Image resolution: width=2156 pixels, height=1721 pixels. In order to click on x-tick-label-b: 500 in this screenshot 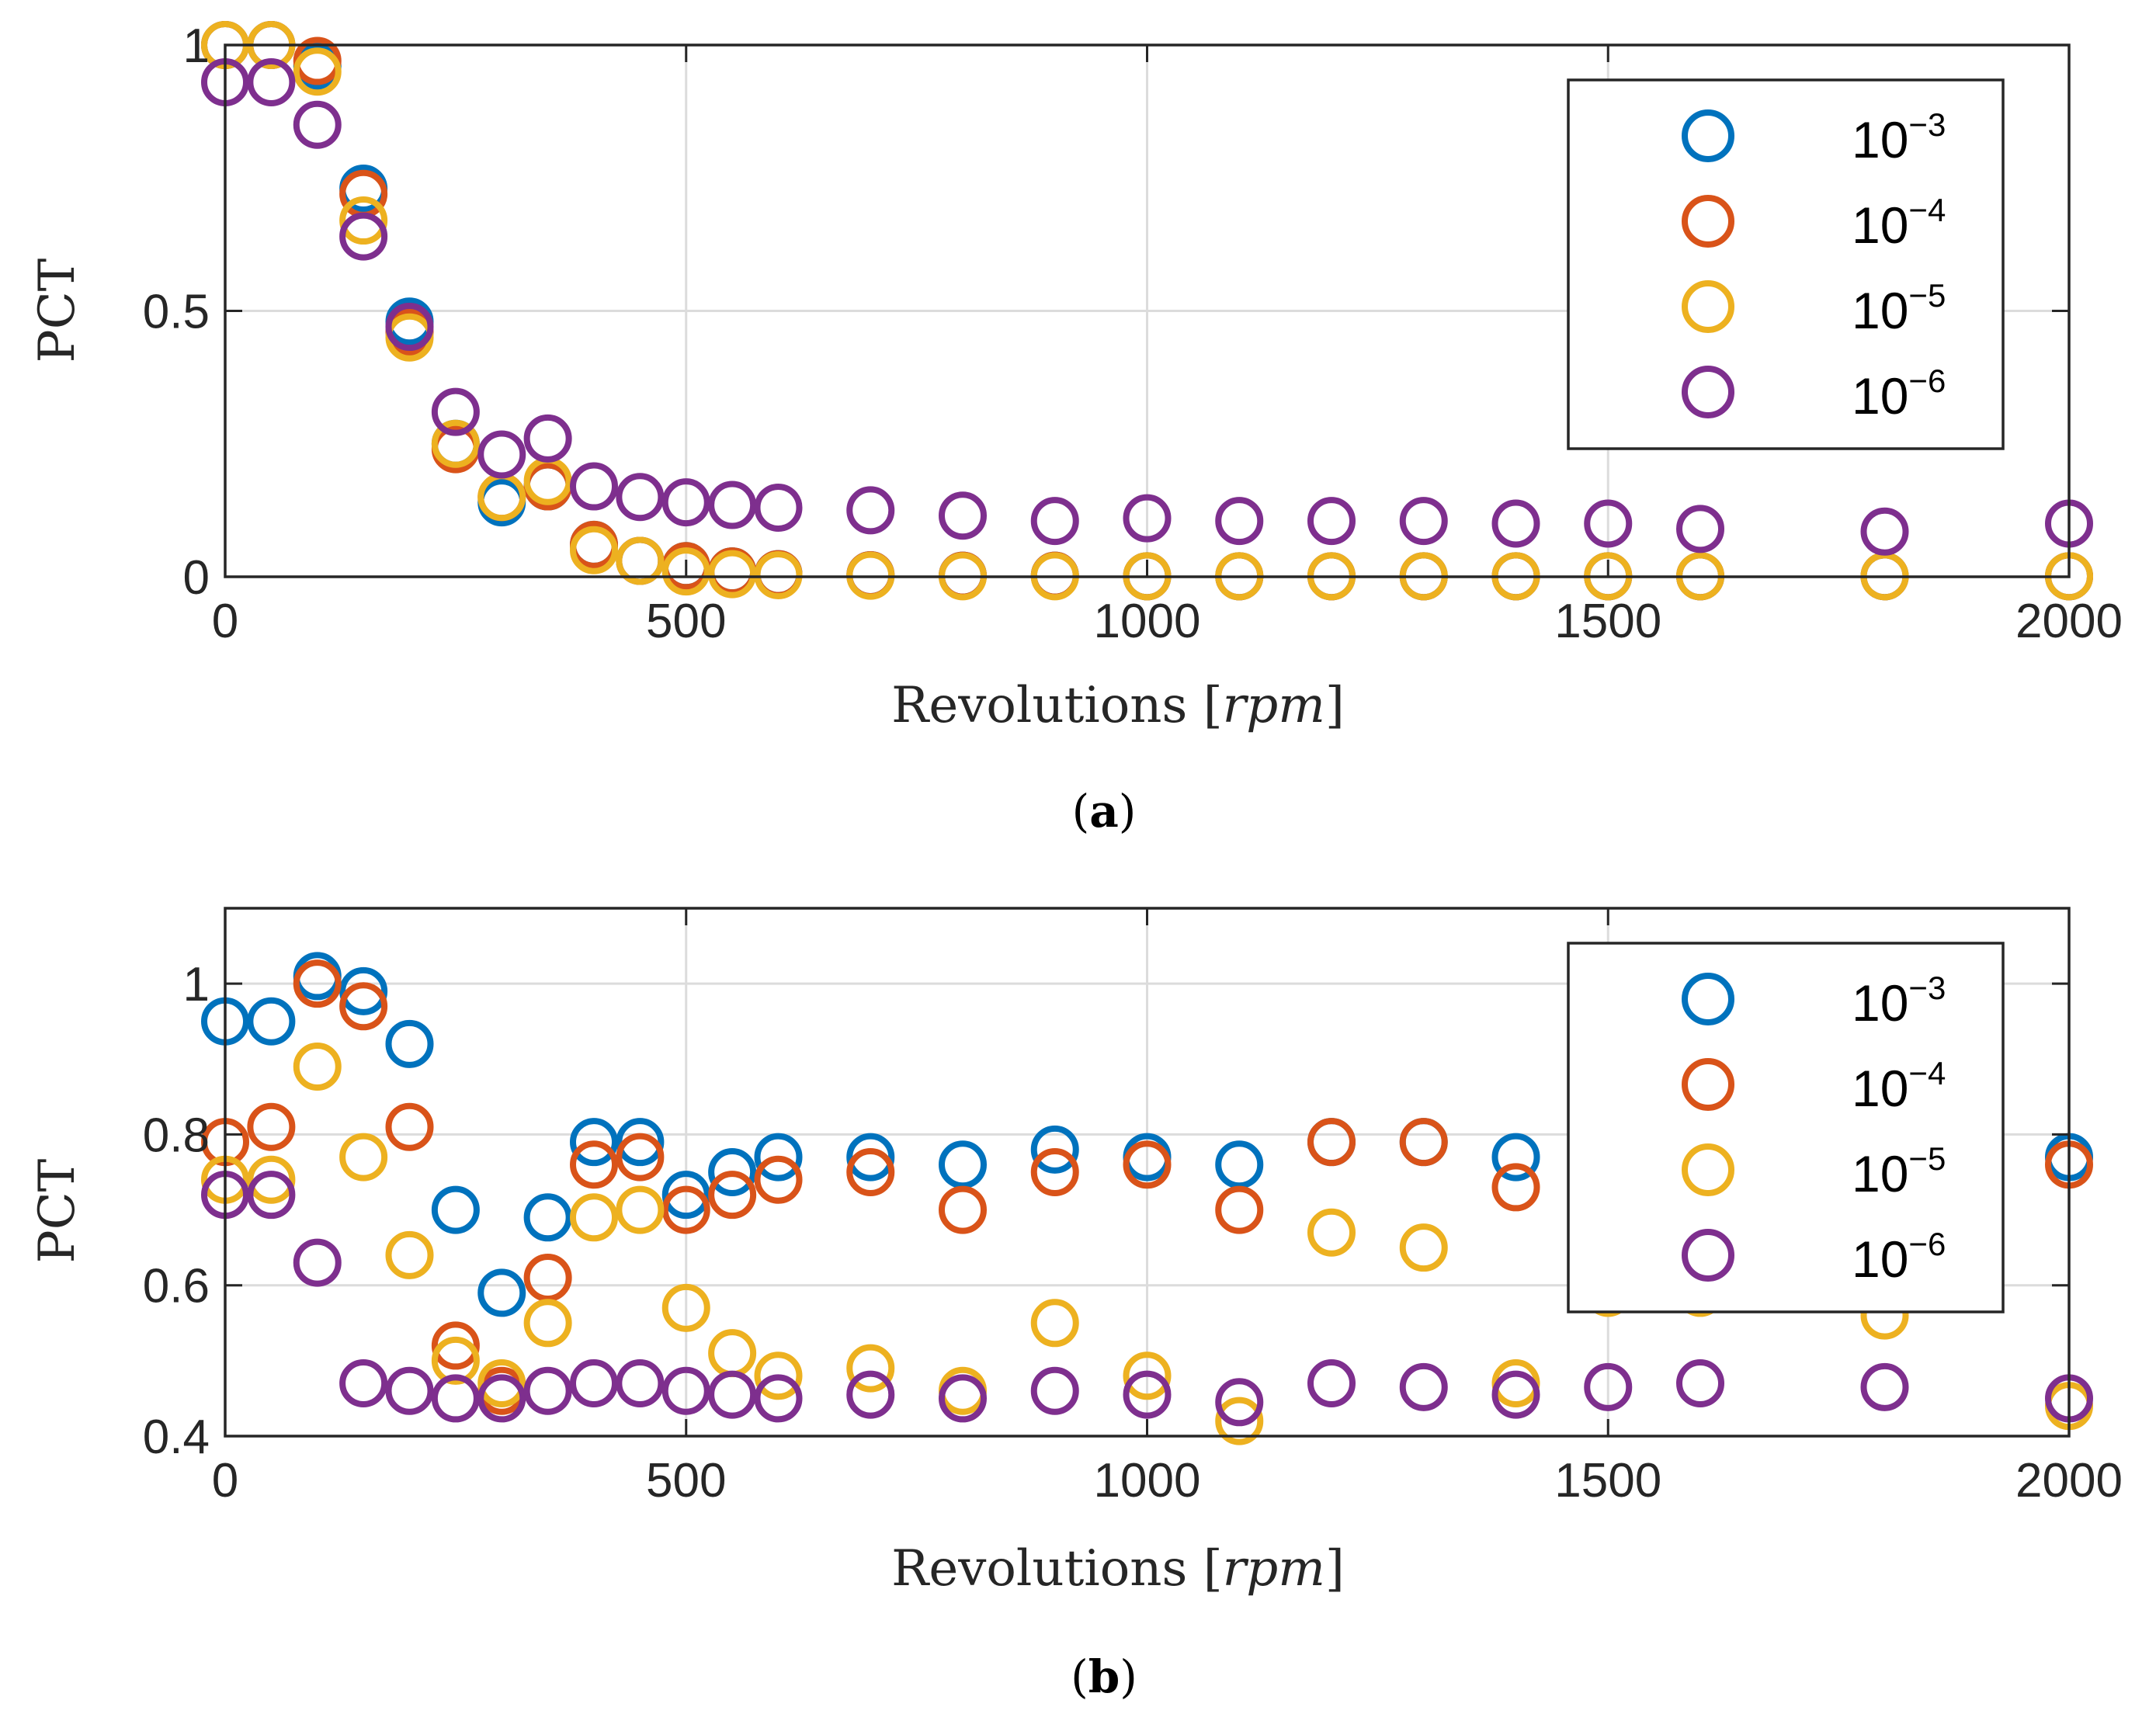, I will do `click(686, 1481)`.